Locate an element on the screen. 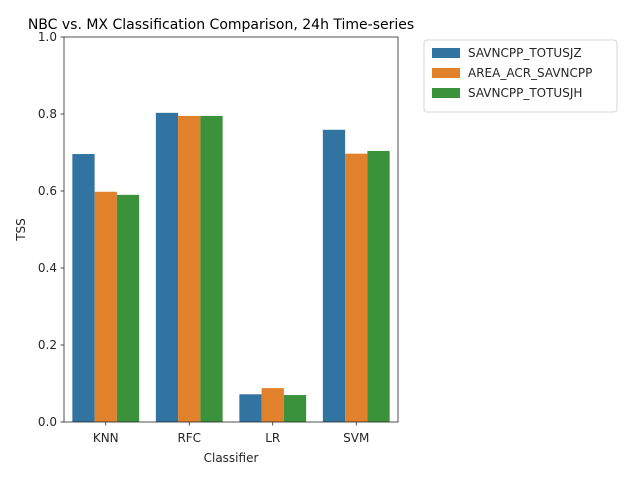 Image resolution: width=640 pixels, height=480 pixels. legend-frame is located at coordinates (520, 76).